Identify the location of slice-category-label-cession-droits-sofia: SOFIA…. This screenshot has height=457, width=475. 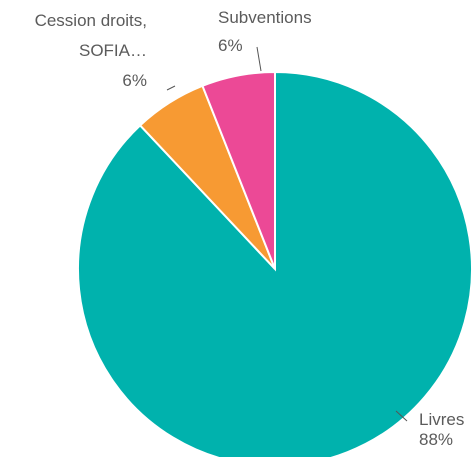
(113, 50).